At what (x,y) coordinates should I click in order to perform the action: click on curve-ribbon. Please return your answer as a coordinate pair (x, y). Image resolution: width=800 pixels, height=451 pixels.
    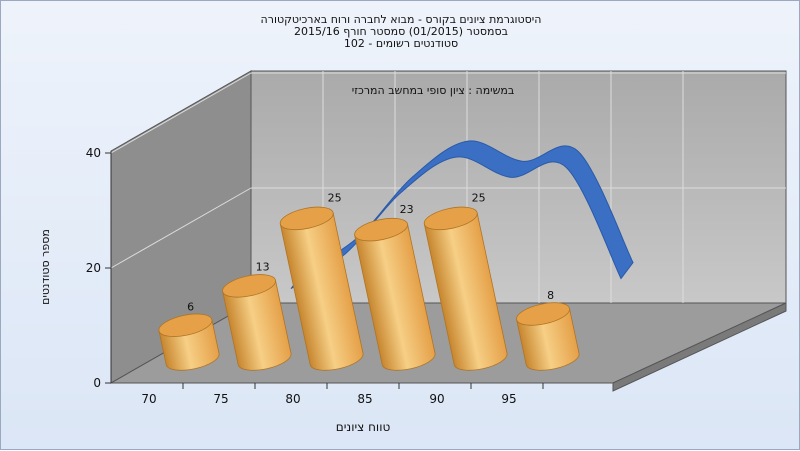
    Looking at the image, I should click on (462, 215).